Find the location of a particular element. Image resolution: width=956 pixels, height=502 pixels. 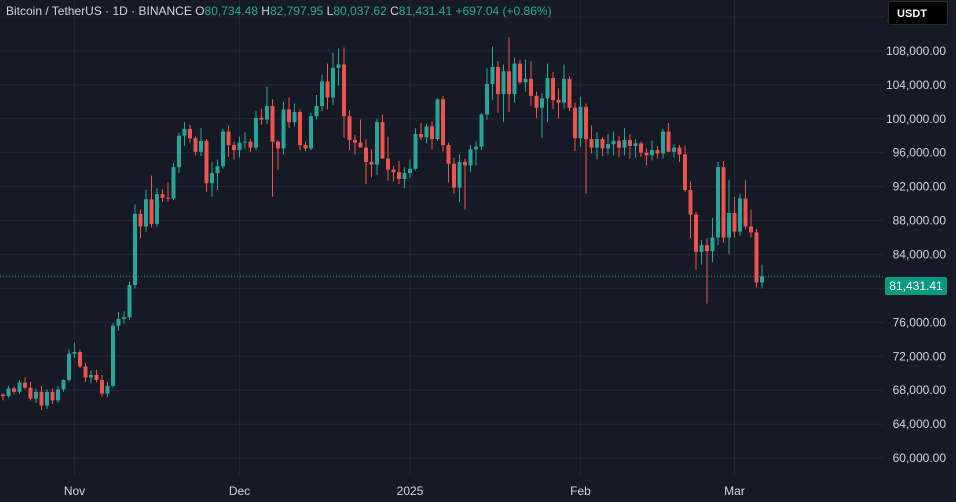

currency-button: USDT is located at coordinates (918, 13).